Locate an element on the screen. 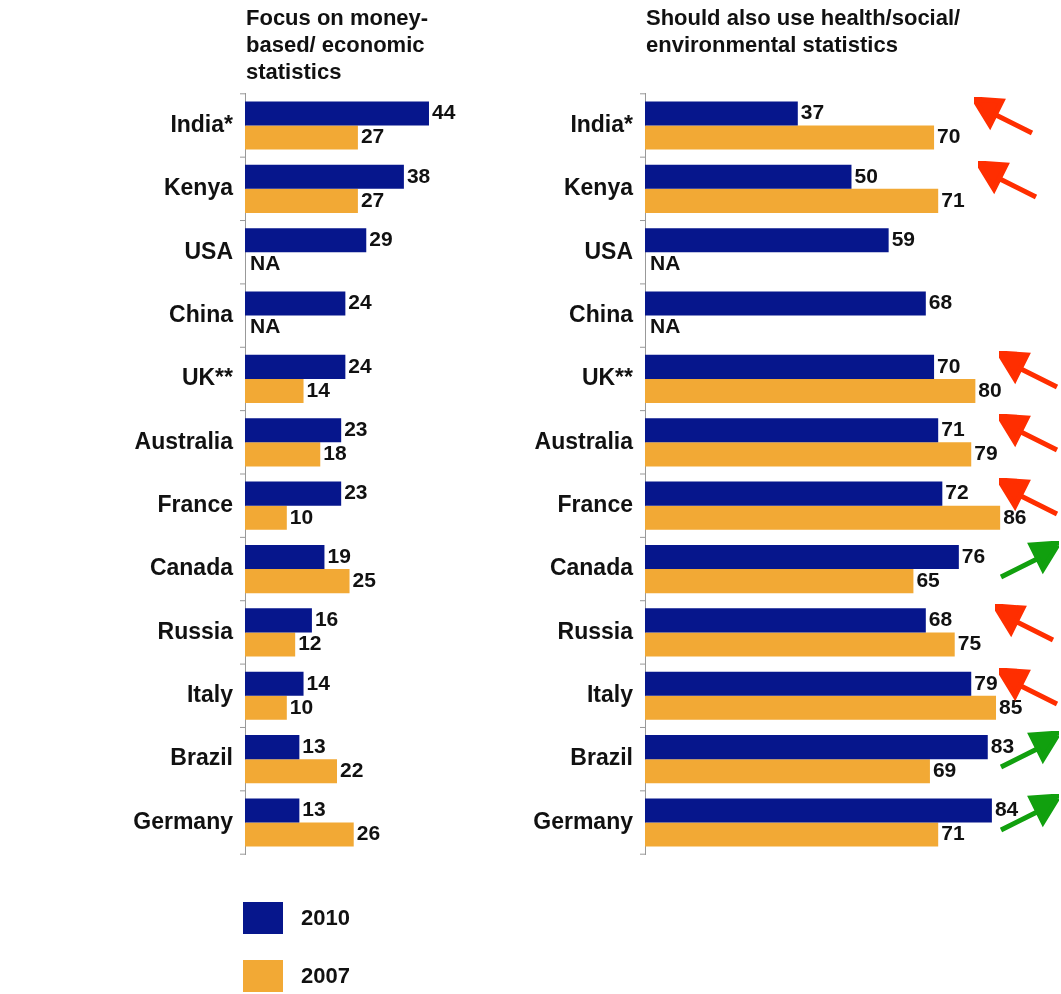  data-label: 59 is located at coordinates (903, 238).